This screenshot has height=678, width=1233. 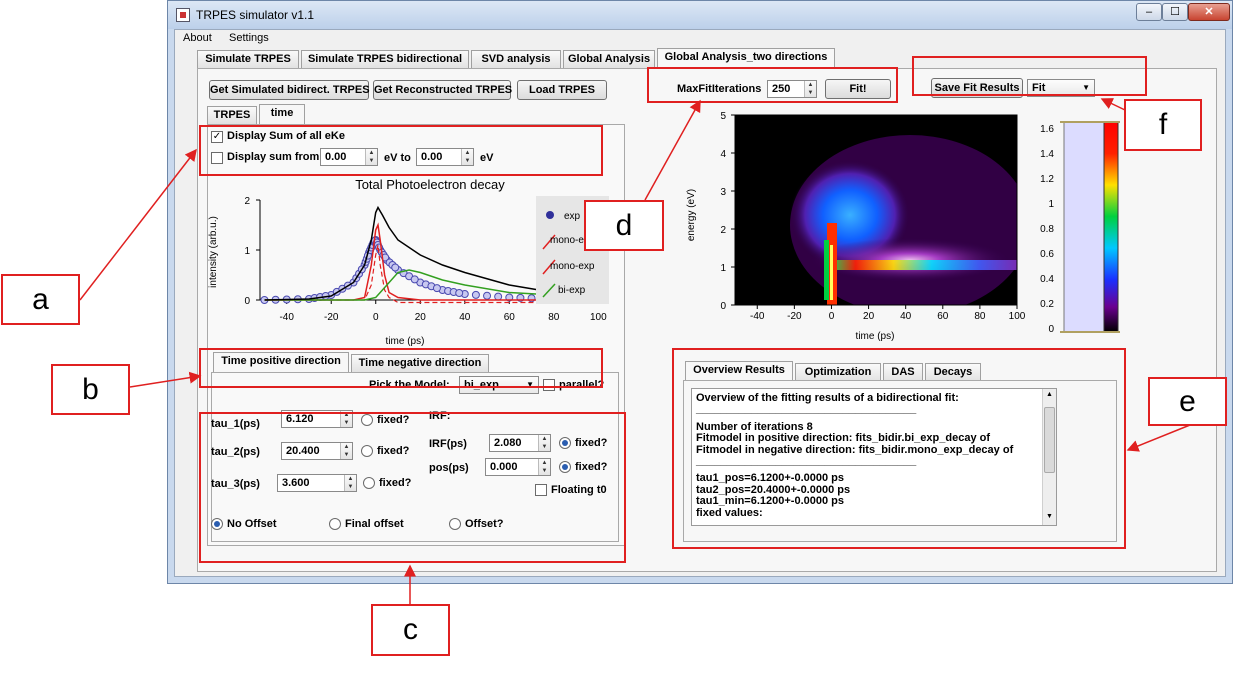 I want to click on scrollbar-thumb, so click(x=1049, y=440).